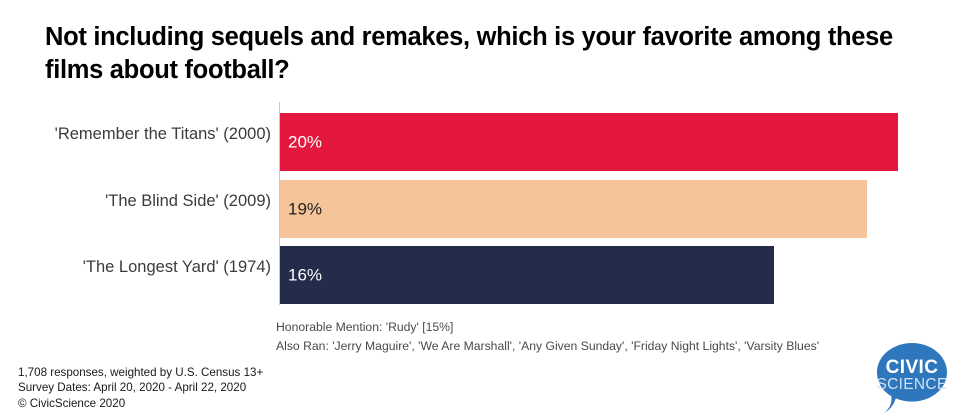  I want to click on bar-the-blind-side: 19%, so click(573, 209).